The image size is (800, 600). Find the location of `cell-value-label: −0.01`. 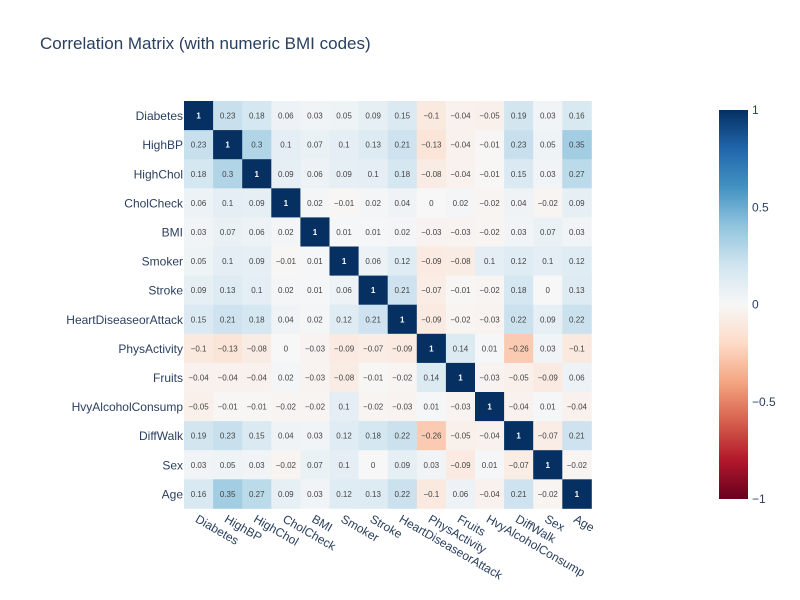

cell-value-label: −0.01 is located at coordinates (257, 407).